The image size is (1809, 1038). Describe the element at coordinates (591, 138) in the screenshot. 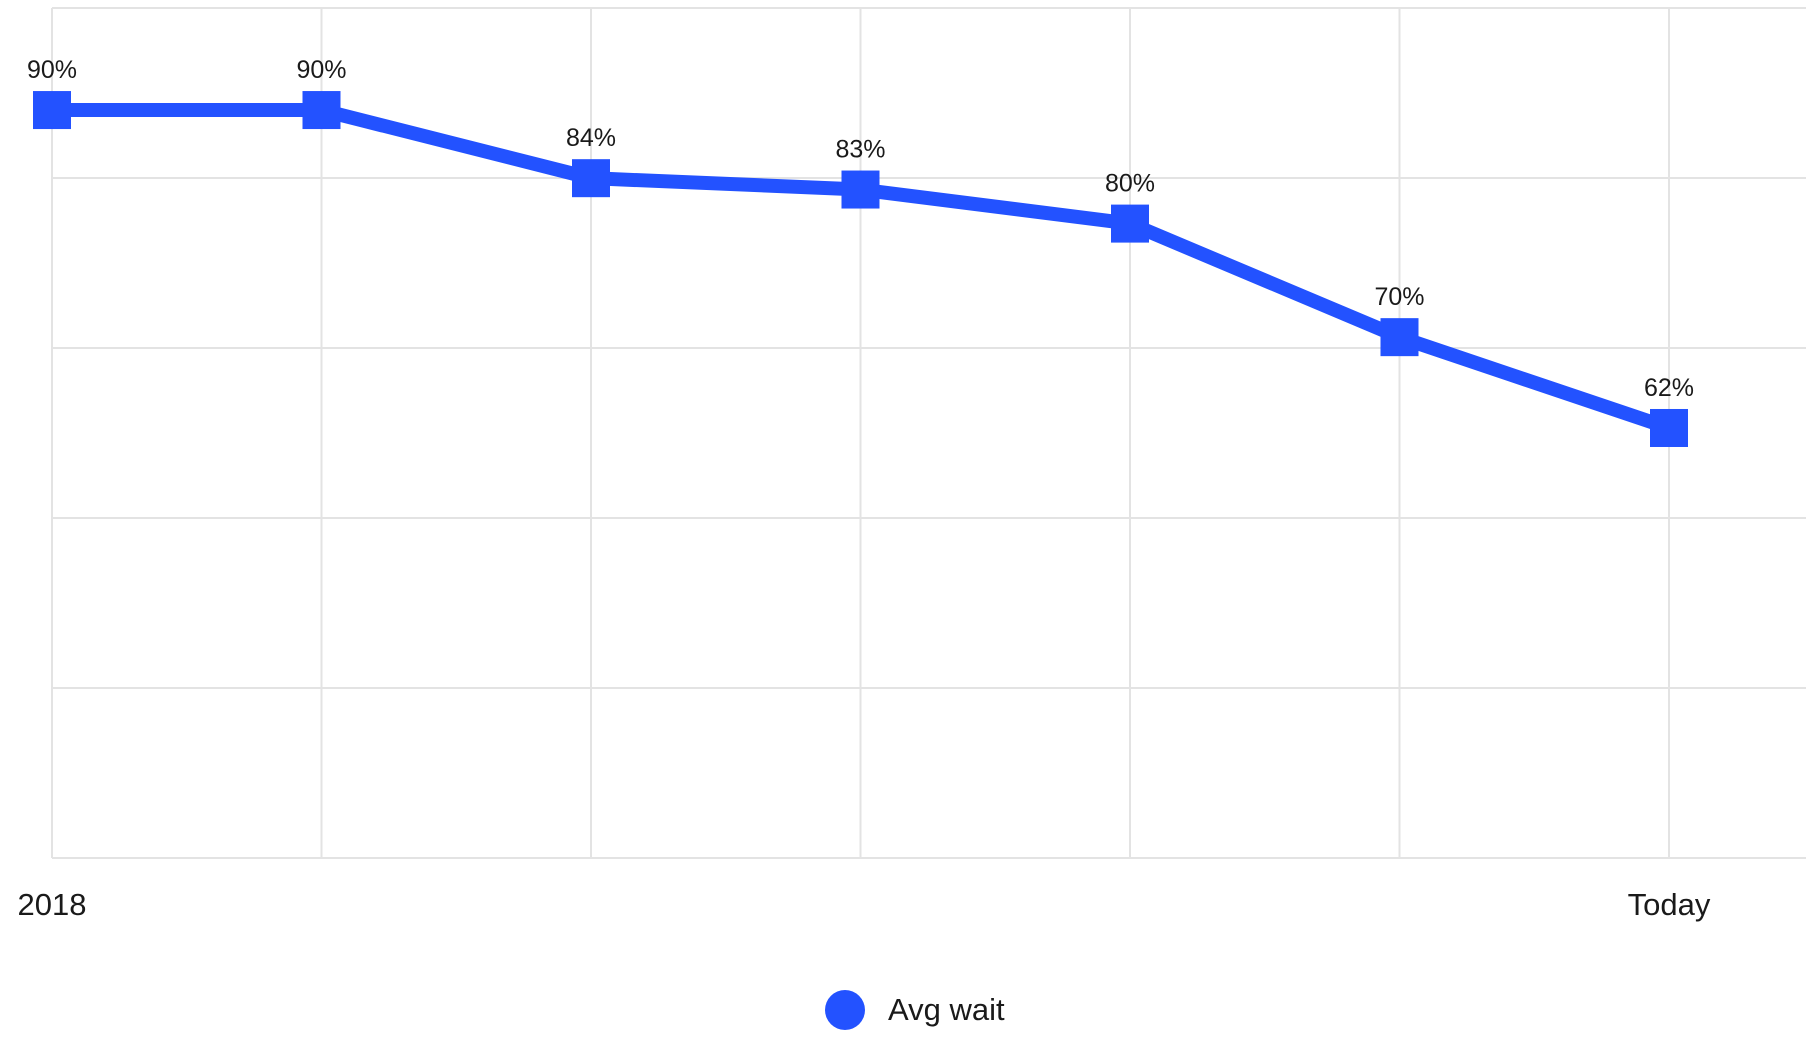

I see `data-label: 84%` at that location.